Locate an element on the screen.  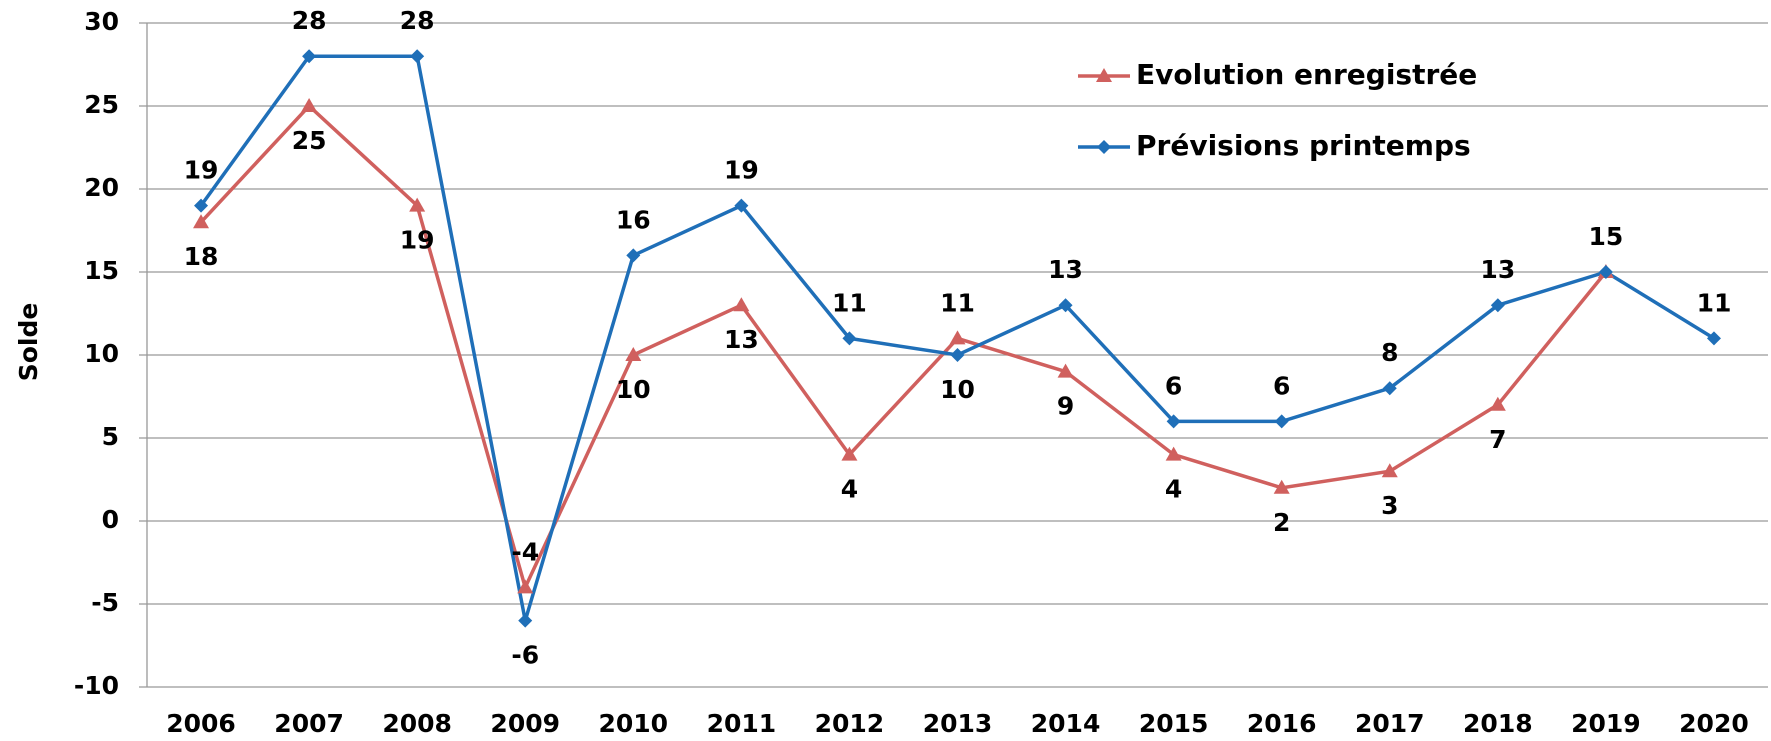
x-tick-label: 2011 is located at coordinates (742, 723).